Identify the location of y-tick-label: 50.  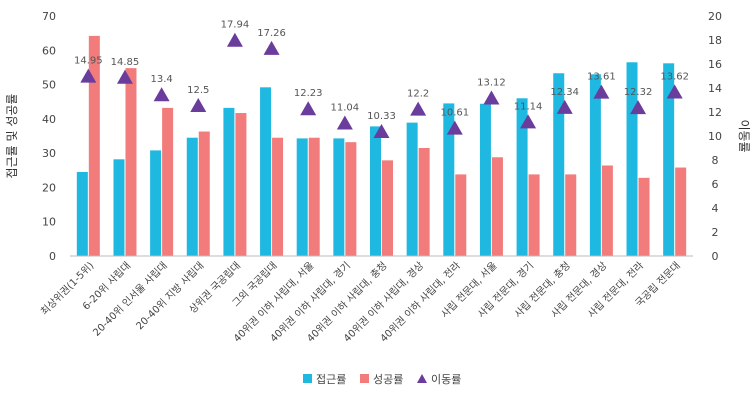
(49, 85).